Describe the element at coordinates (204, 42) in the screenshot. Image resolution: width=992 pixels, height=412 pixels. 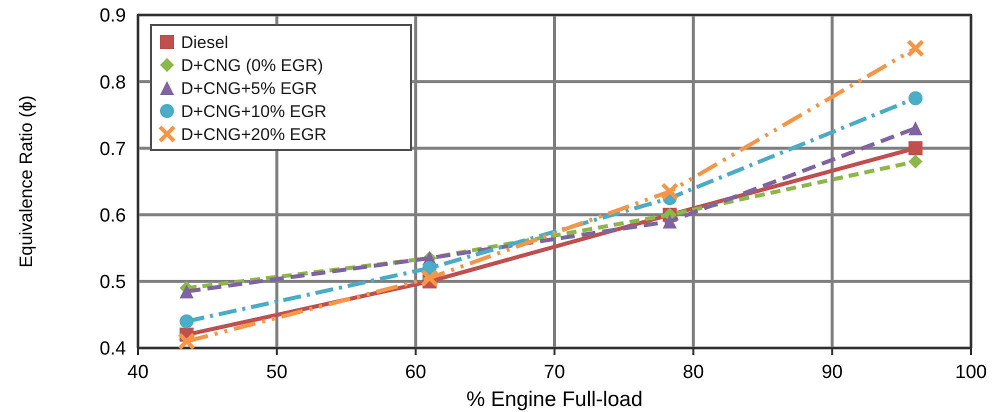
I see `legend-label: Diesel` at that location.